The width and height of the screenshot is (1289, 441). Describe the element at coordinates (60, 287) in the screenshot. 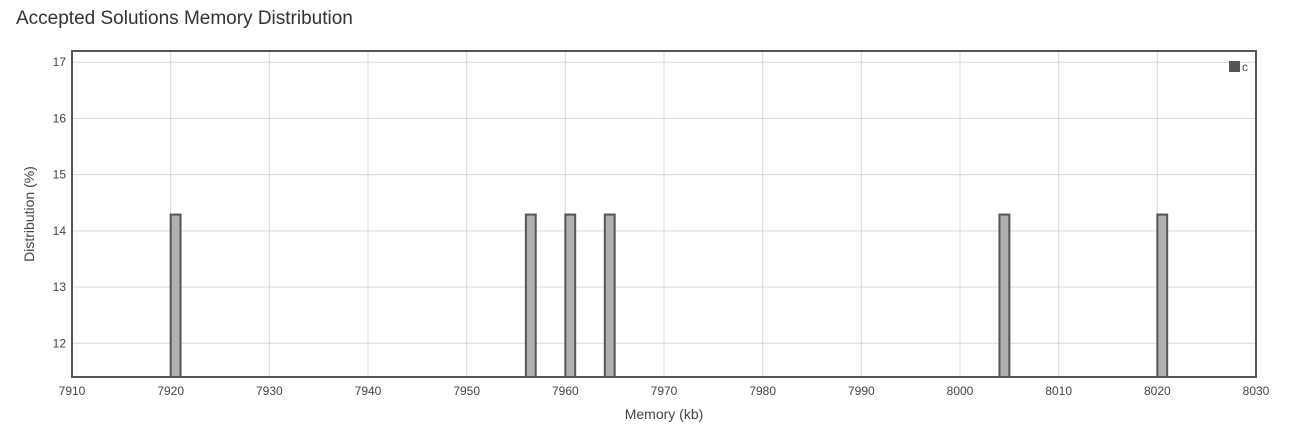

I see `y-tick-label: 13` at that location.